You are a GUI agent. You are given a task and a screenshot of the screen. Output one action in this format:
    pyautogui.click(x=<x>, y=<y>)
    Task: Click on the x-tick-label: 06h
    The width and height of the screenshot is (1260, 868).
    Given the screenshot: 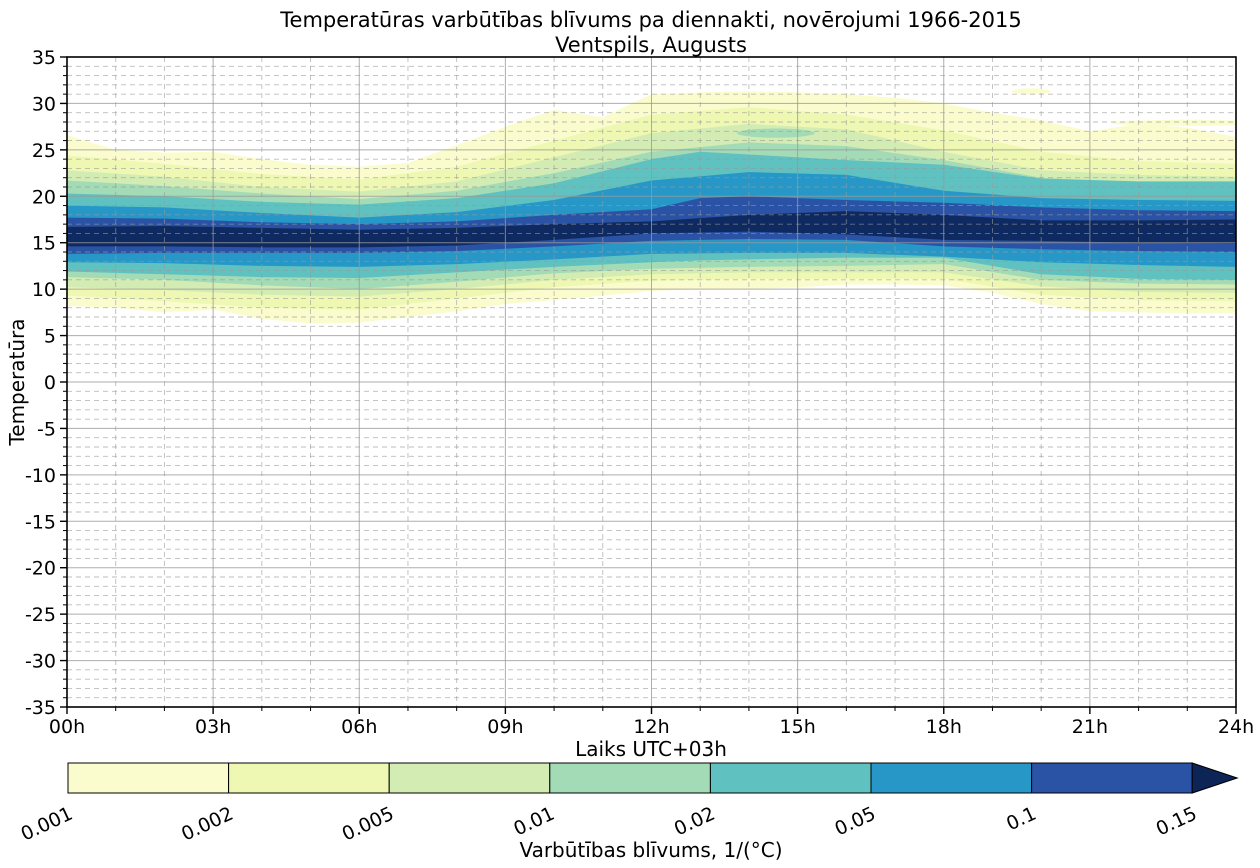 What is the action you would take?
    pyautogui.click(x=359, y=727)
    